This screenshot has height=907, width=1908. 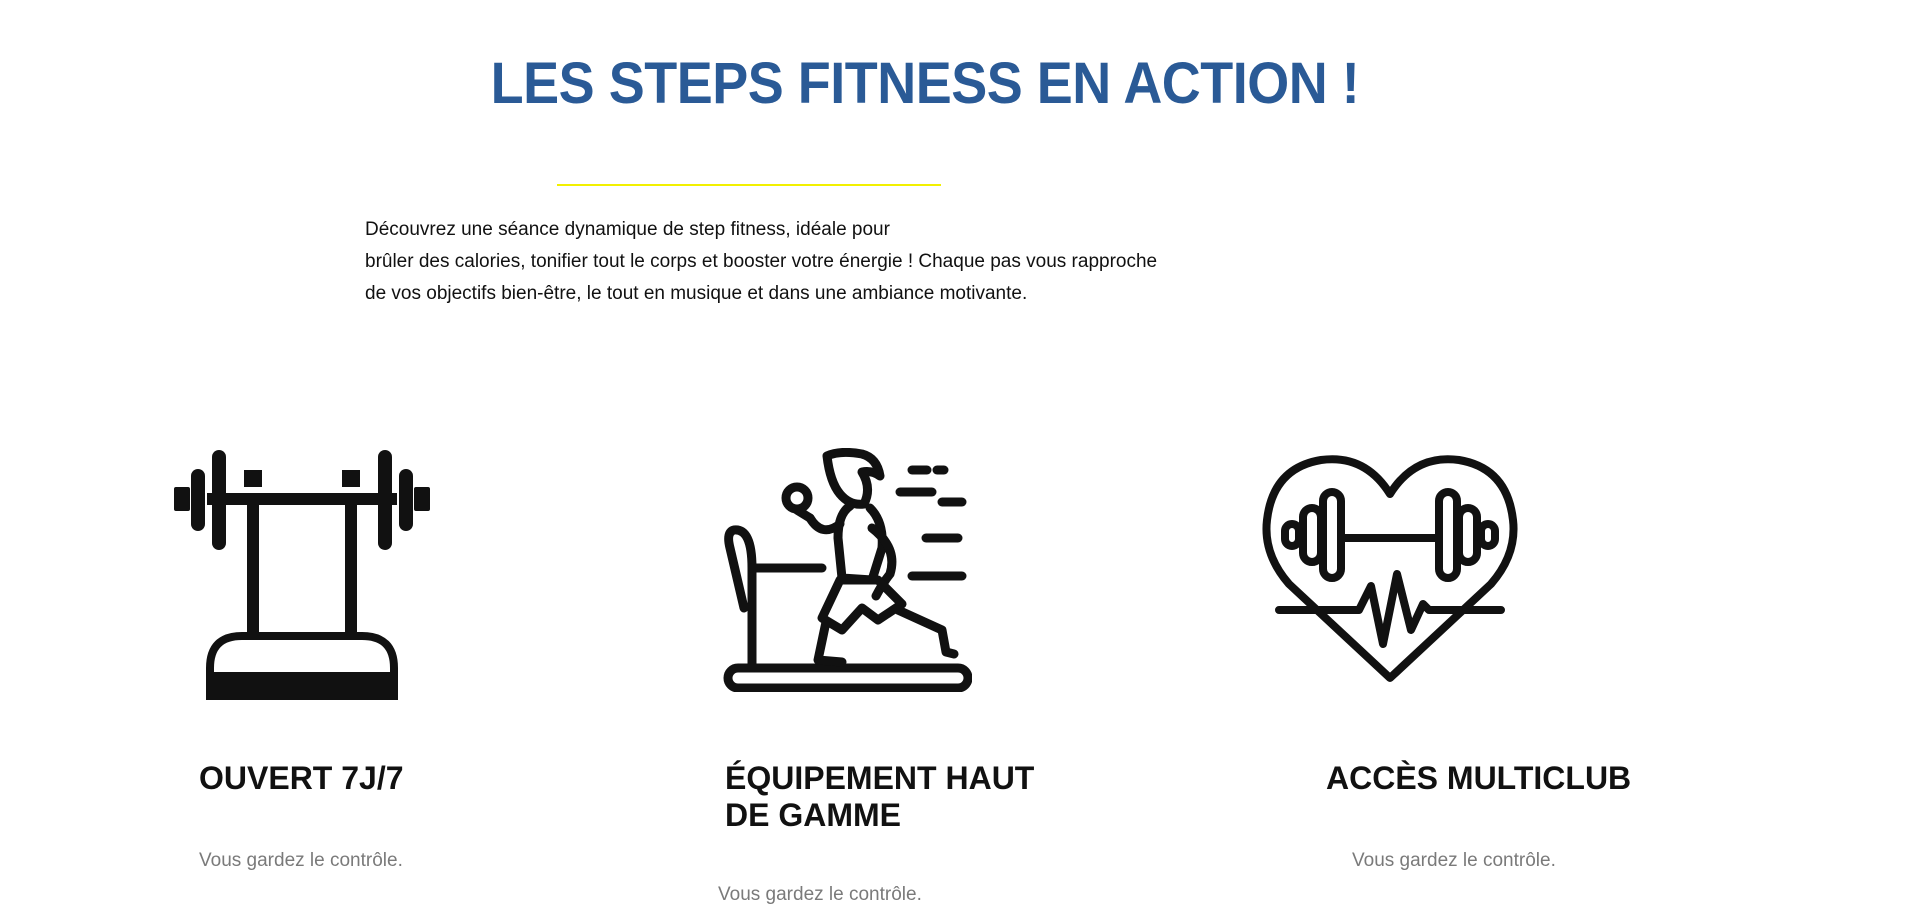 I want to click on feature-title-line: DE GAMME, so click(x=813, y=815).